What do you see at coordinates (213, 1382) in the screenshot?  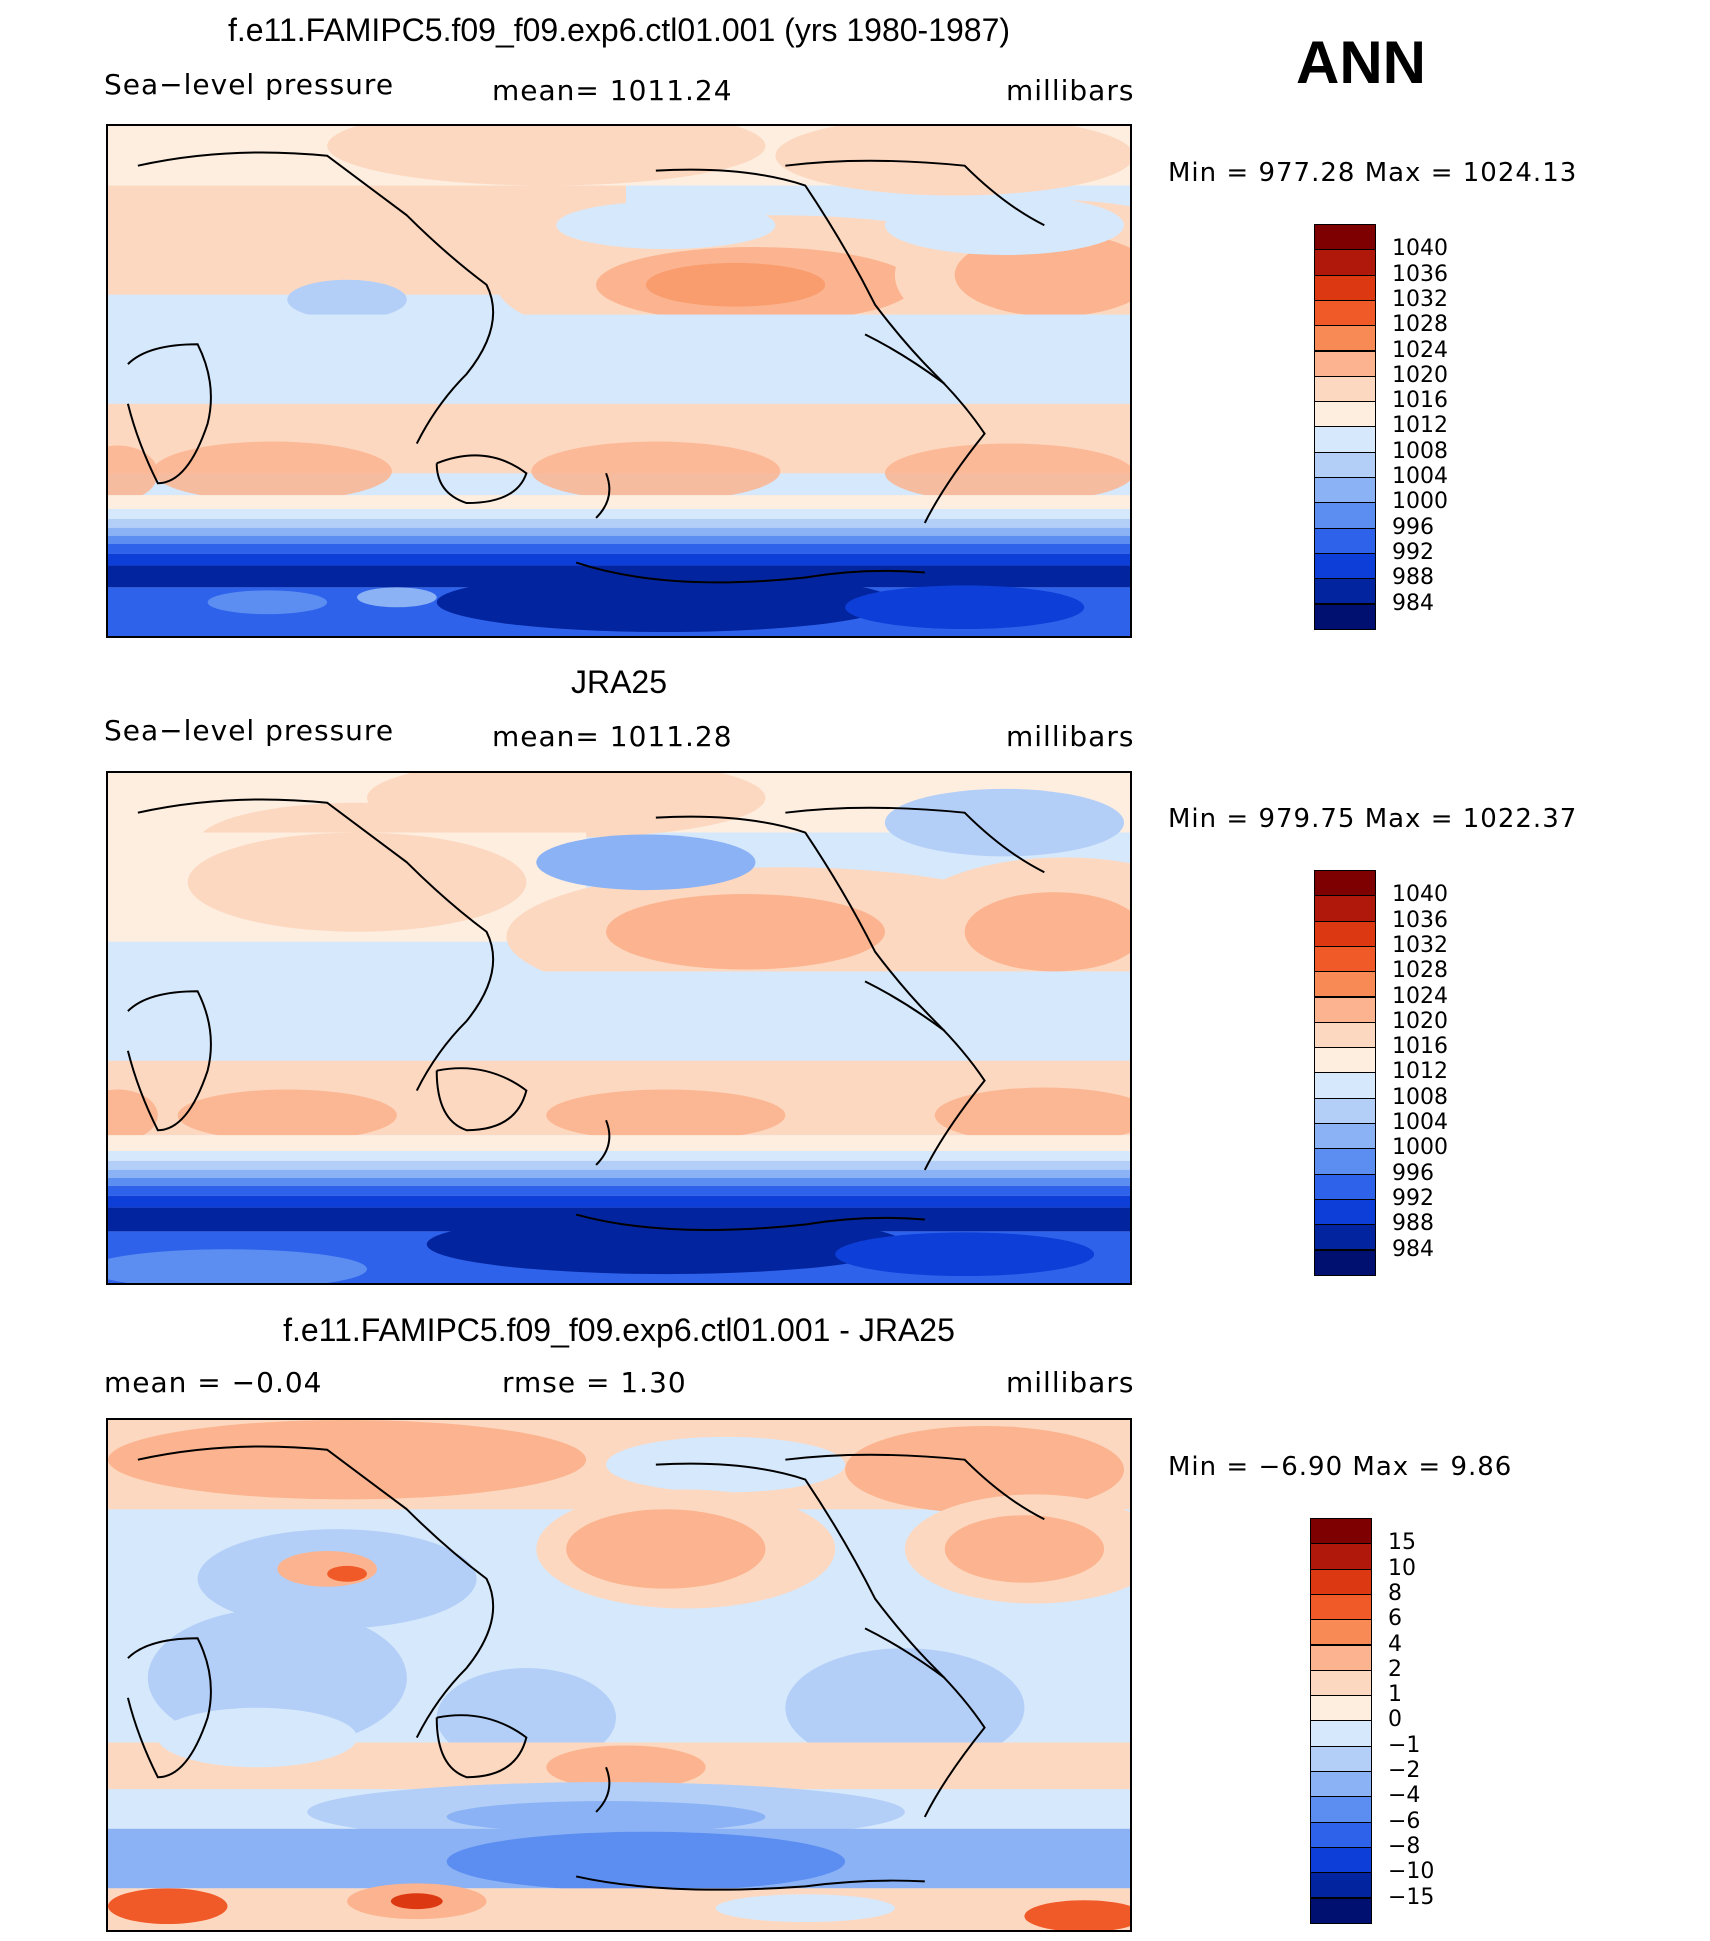 I see `panel-3-mean-label: mean = −0.04` at bounding box center [213, 1382].